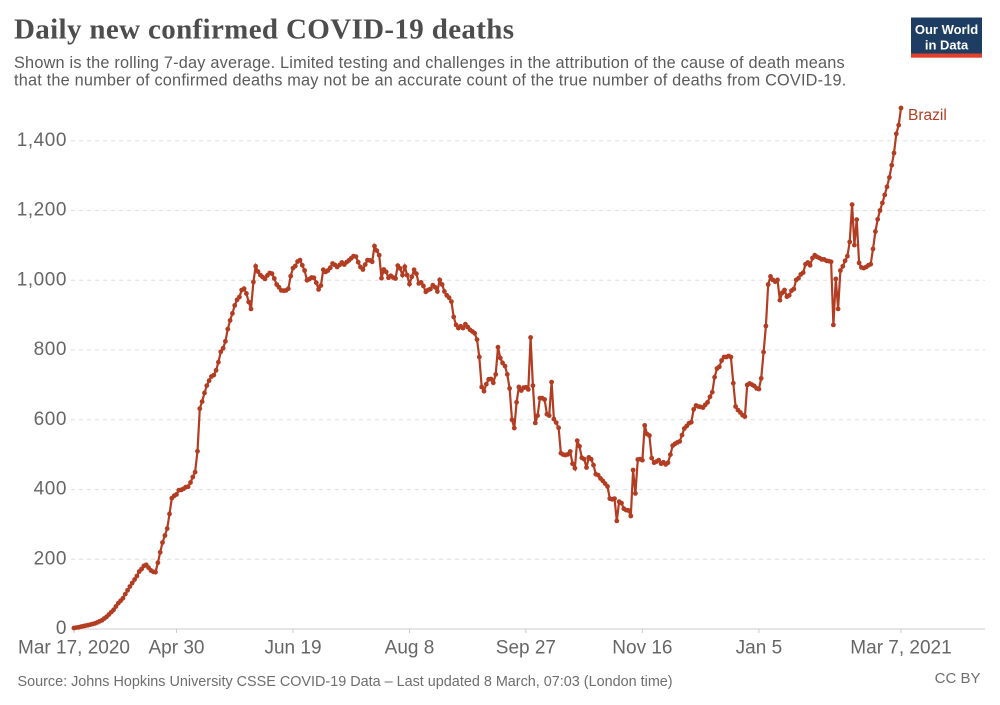 The width and height of the screenshot is (1000, 705). I want to click on svg-text: 1,200, so click(42, 210).